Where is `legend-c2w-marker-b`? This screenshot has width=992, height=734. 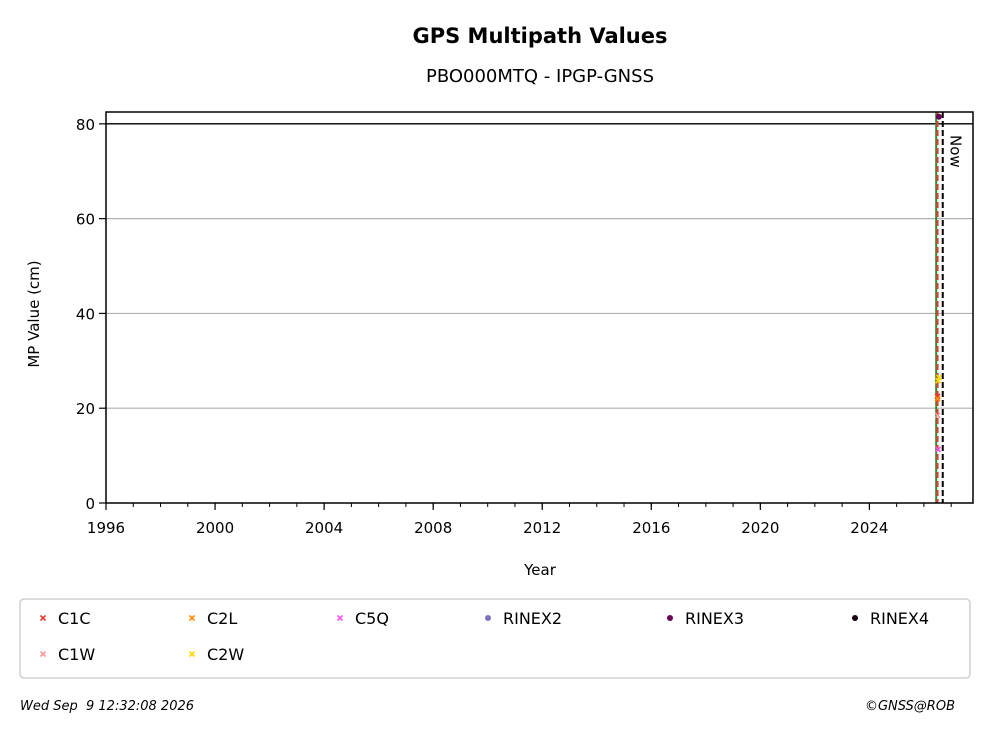
legend-c2w-marker-b is located at coordinates (192, 654).